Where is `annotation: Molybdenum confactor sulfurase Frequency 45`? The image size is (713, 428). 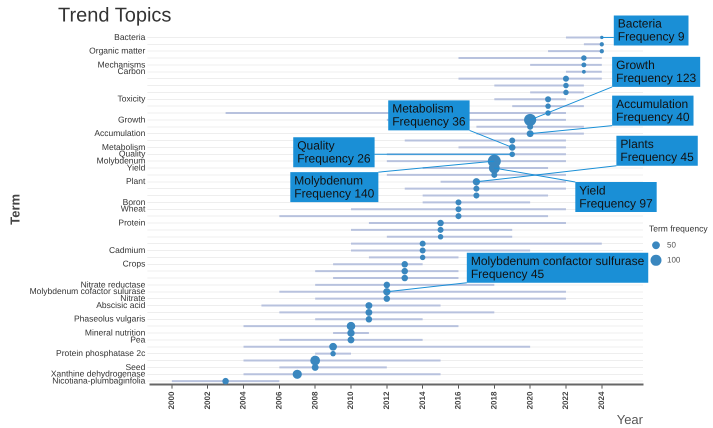
annotation: Molybdenum confactor sulfurase Frequency 45 is located at coordinates (557, 268).